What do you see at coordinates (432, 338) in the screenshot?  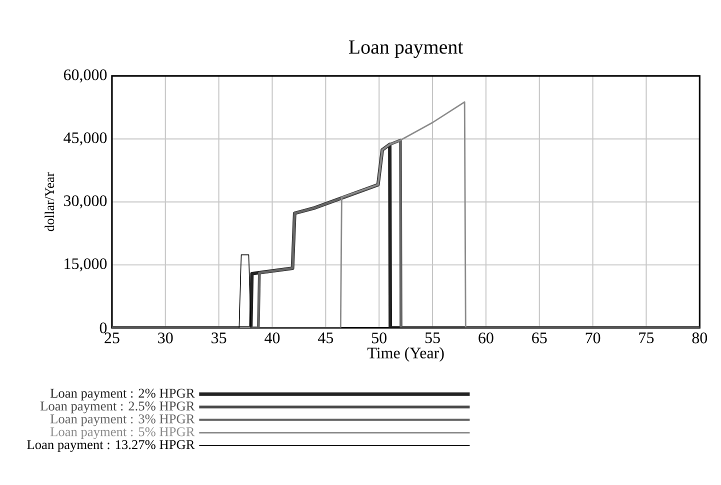 I see `x-tick-label: 55` at bounding box center [432, 338].